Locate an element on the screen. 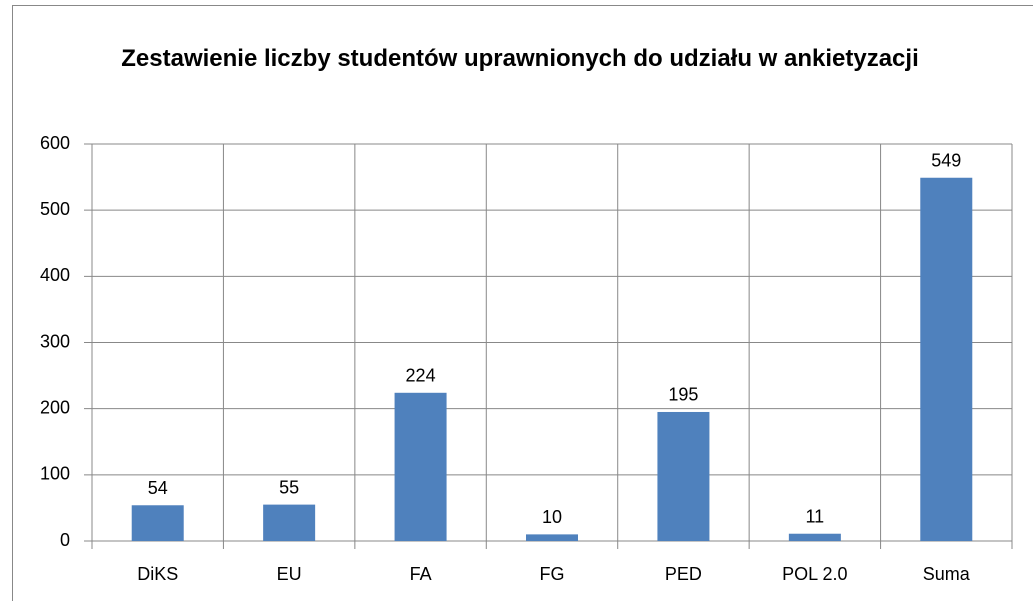 The height and width of the screenshot is (601, 1033). x-tick-label: DiKS is located at coordinates (157, 574).